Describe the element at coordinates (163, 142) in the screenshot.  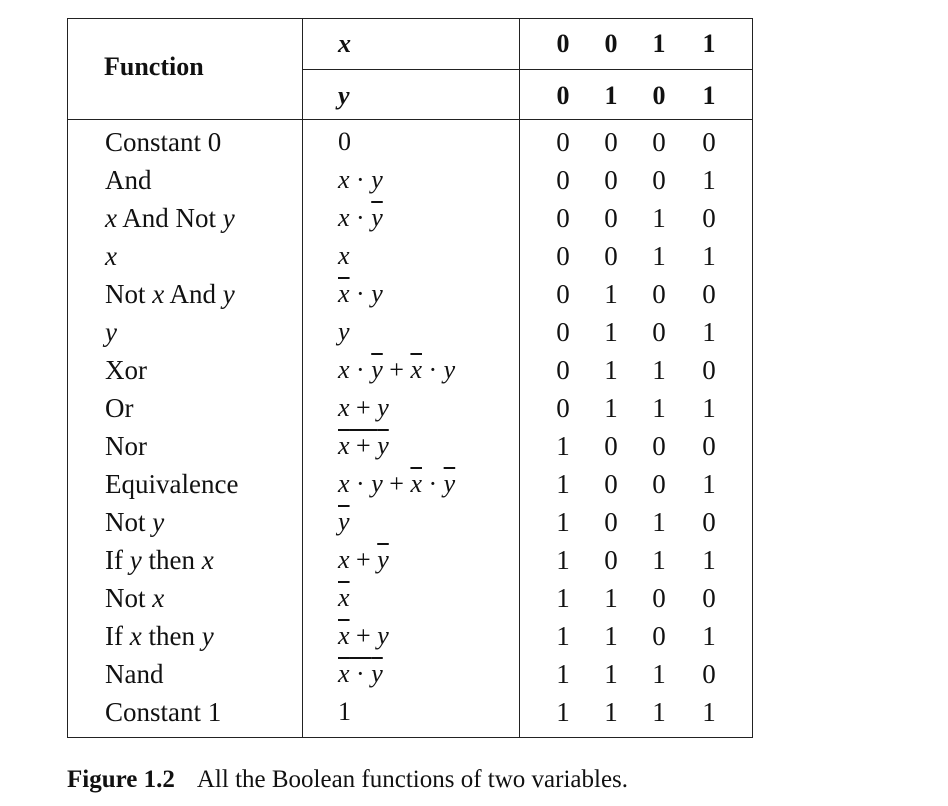
I see `function-name: Constant 0` at that location.